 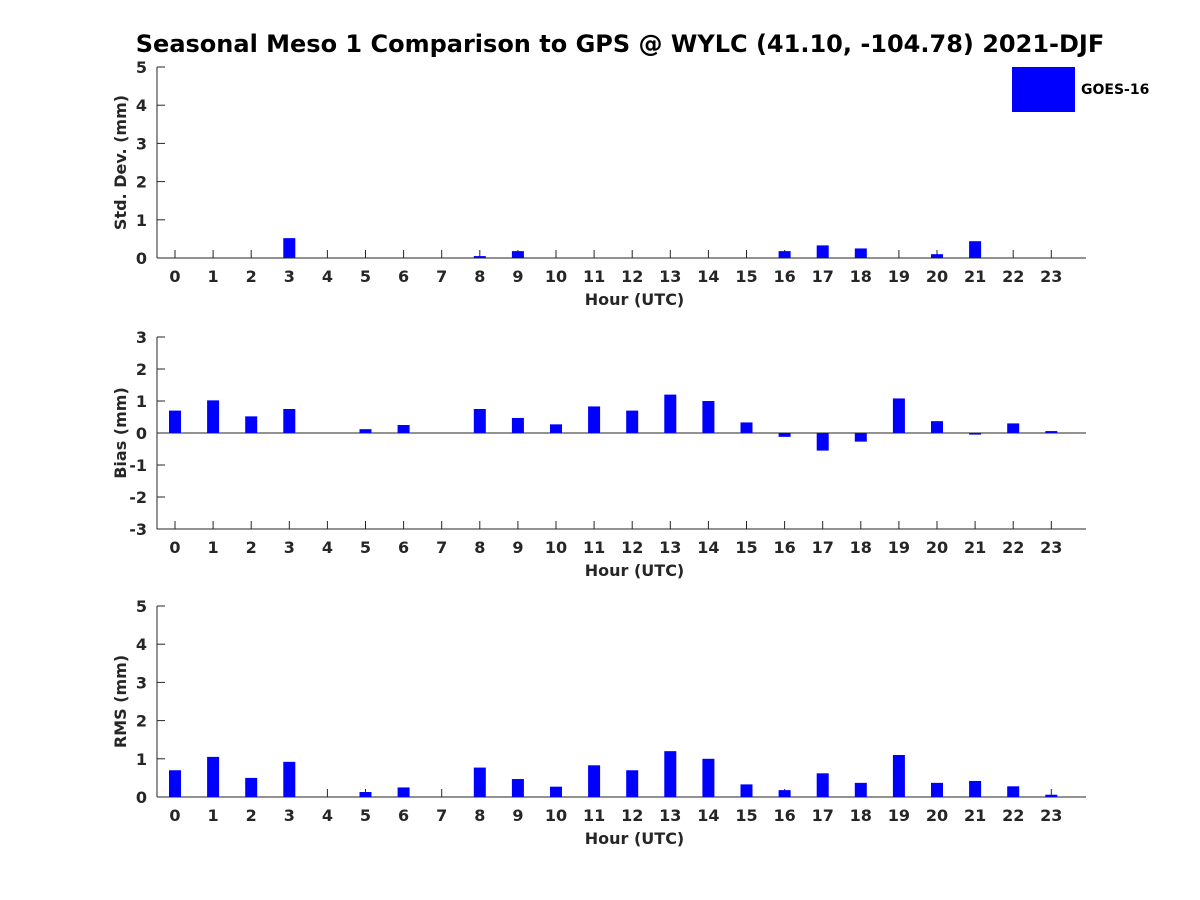 What do you see at coordinates (141, 67) in the screenshot?
I see `y-tick-label: 5` at bounding box center [141, 67].